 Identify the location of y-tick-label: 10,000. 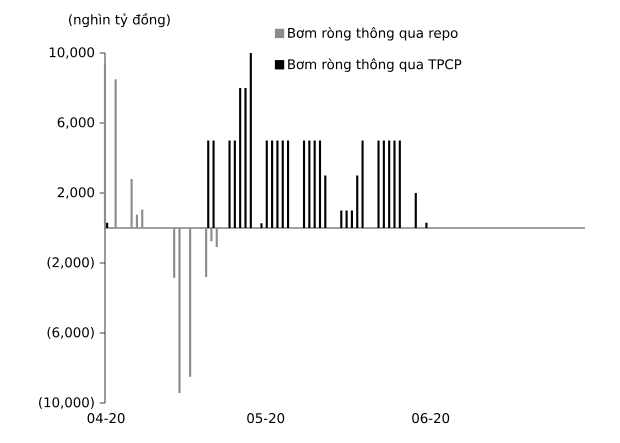
(72, 53).